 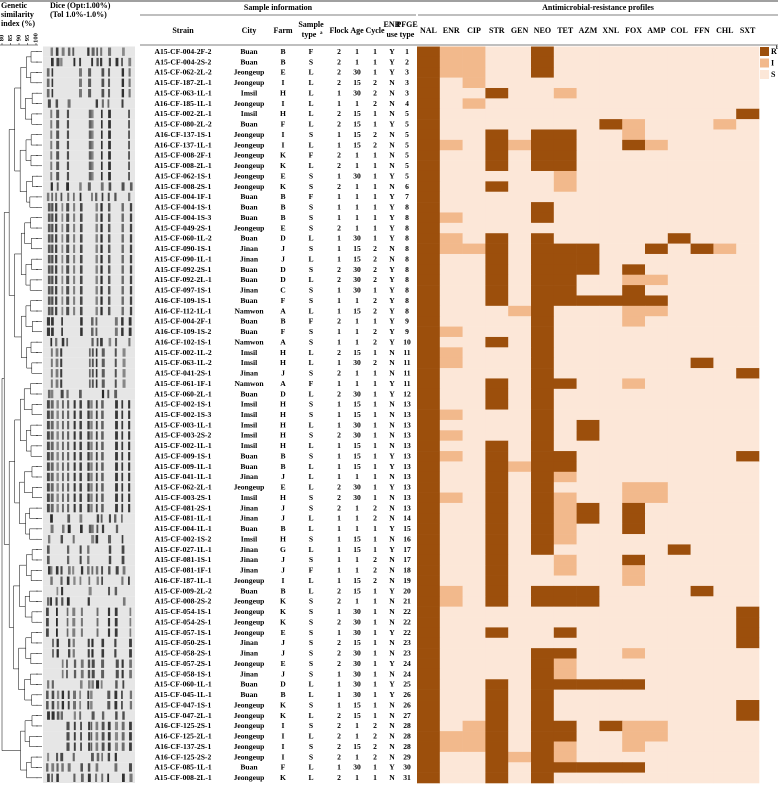 I want to click on cell-type: F, so click(x=311, y=51).